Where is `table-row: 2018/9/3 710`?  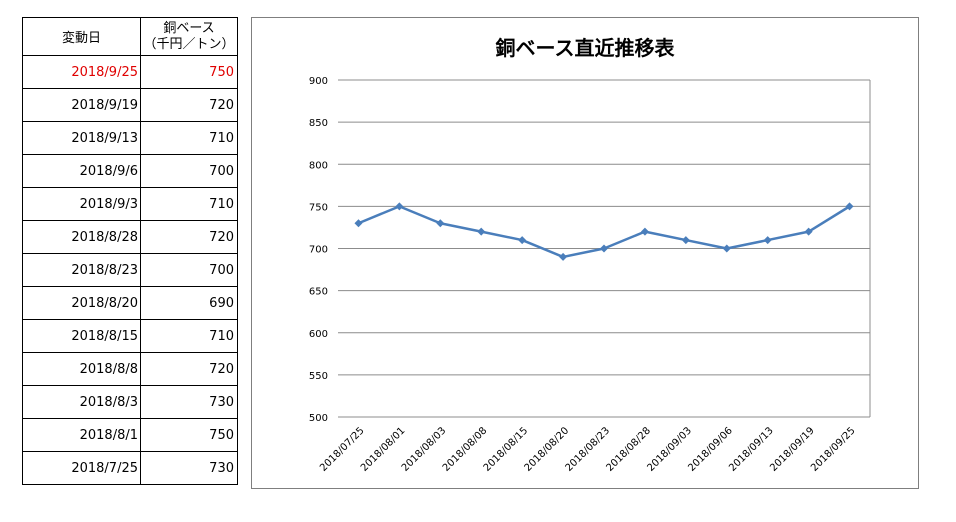
table-row: 2018/9/3 710 is located at coordinates (130, 204).